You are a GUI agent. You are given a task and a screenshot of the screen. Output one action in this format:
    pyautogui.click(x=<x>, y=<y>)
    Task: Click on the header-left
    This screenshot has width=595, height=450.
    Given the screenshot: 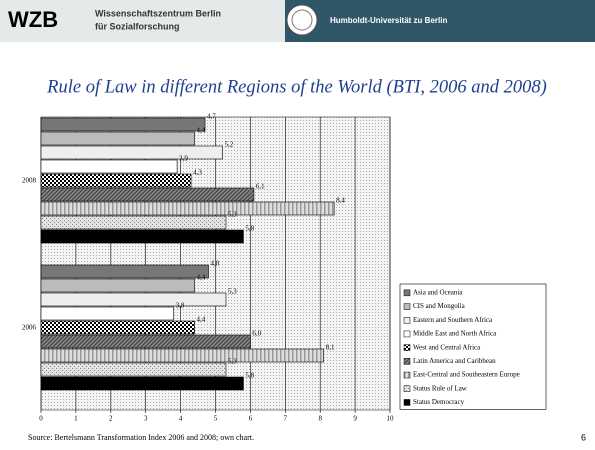 What is the action you would take?
    pyautogui.click(x=142, y=21)
    